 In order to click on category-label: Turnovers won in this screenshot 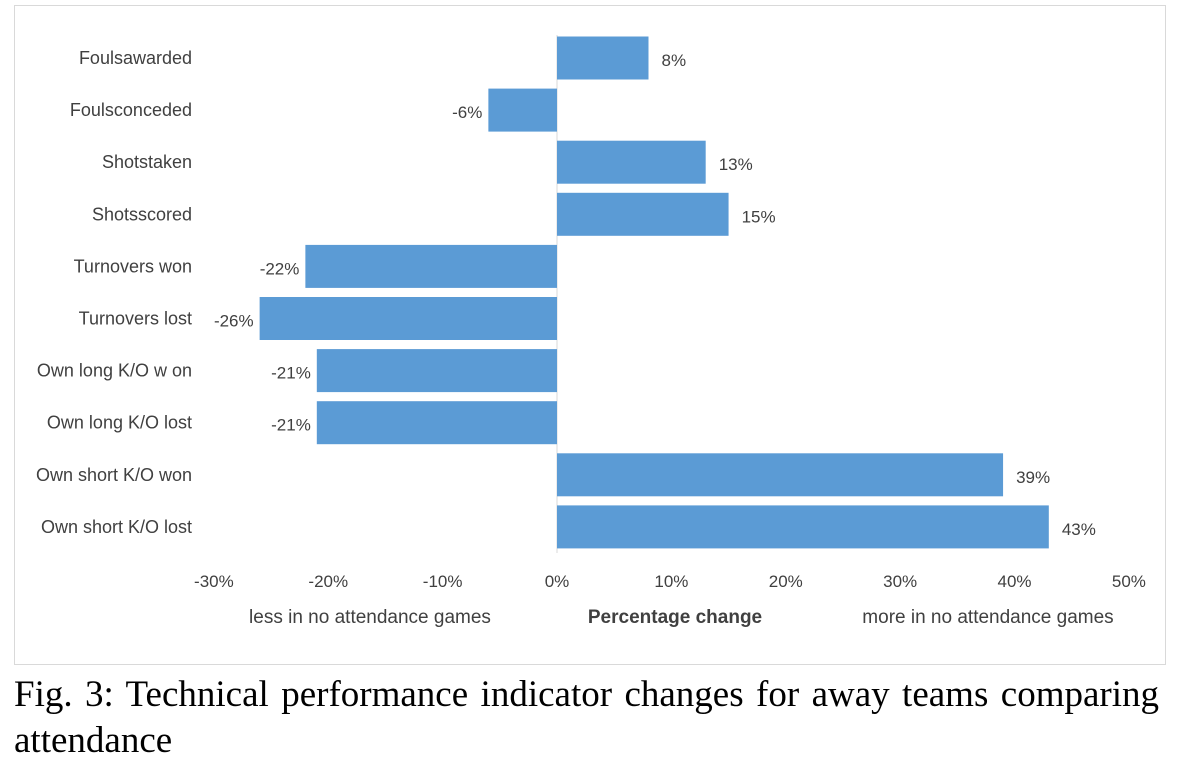, I will do `click(133, 266)`.